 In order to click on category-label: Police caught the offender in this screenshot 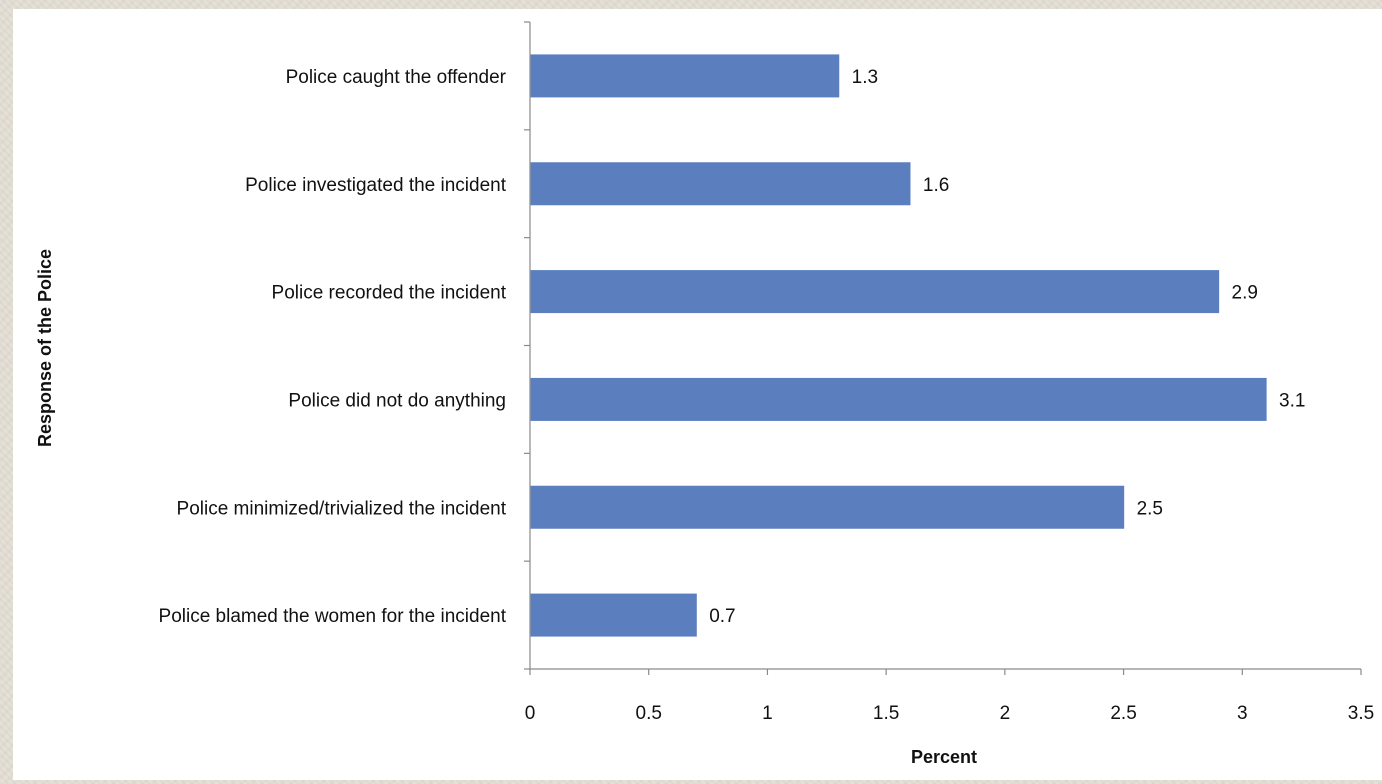, I will do `click(396, 77)`.